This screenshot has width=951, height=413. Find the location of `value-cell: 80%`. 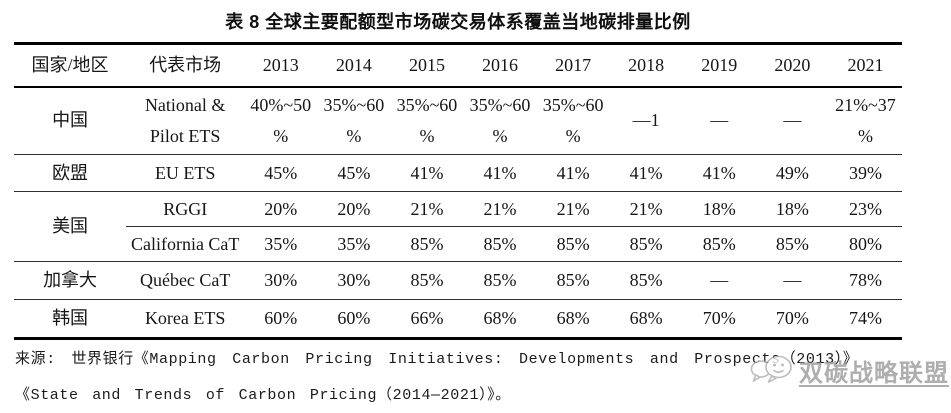

value-cell: 80% is located at coordinates (865, 244).